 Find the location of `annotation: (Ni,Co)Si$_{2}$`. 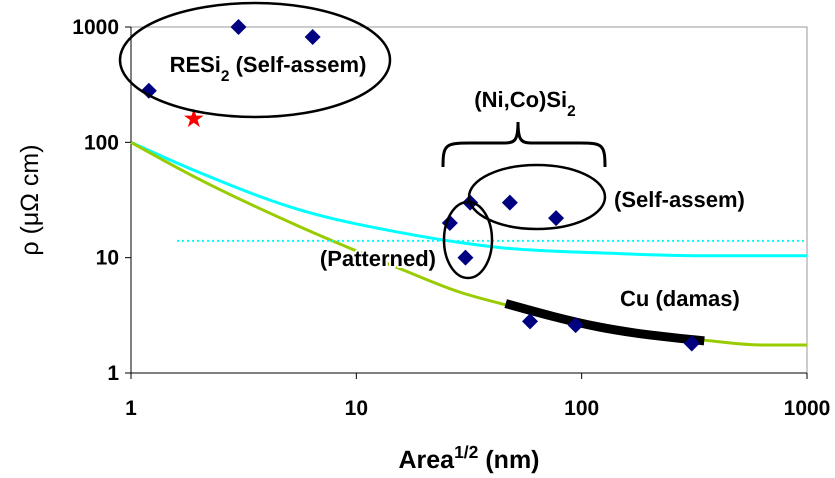

annotation: (Ni,Co)Si$_{2}$ is located at coordinates (525, 103).